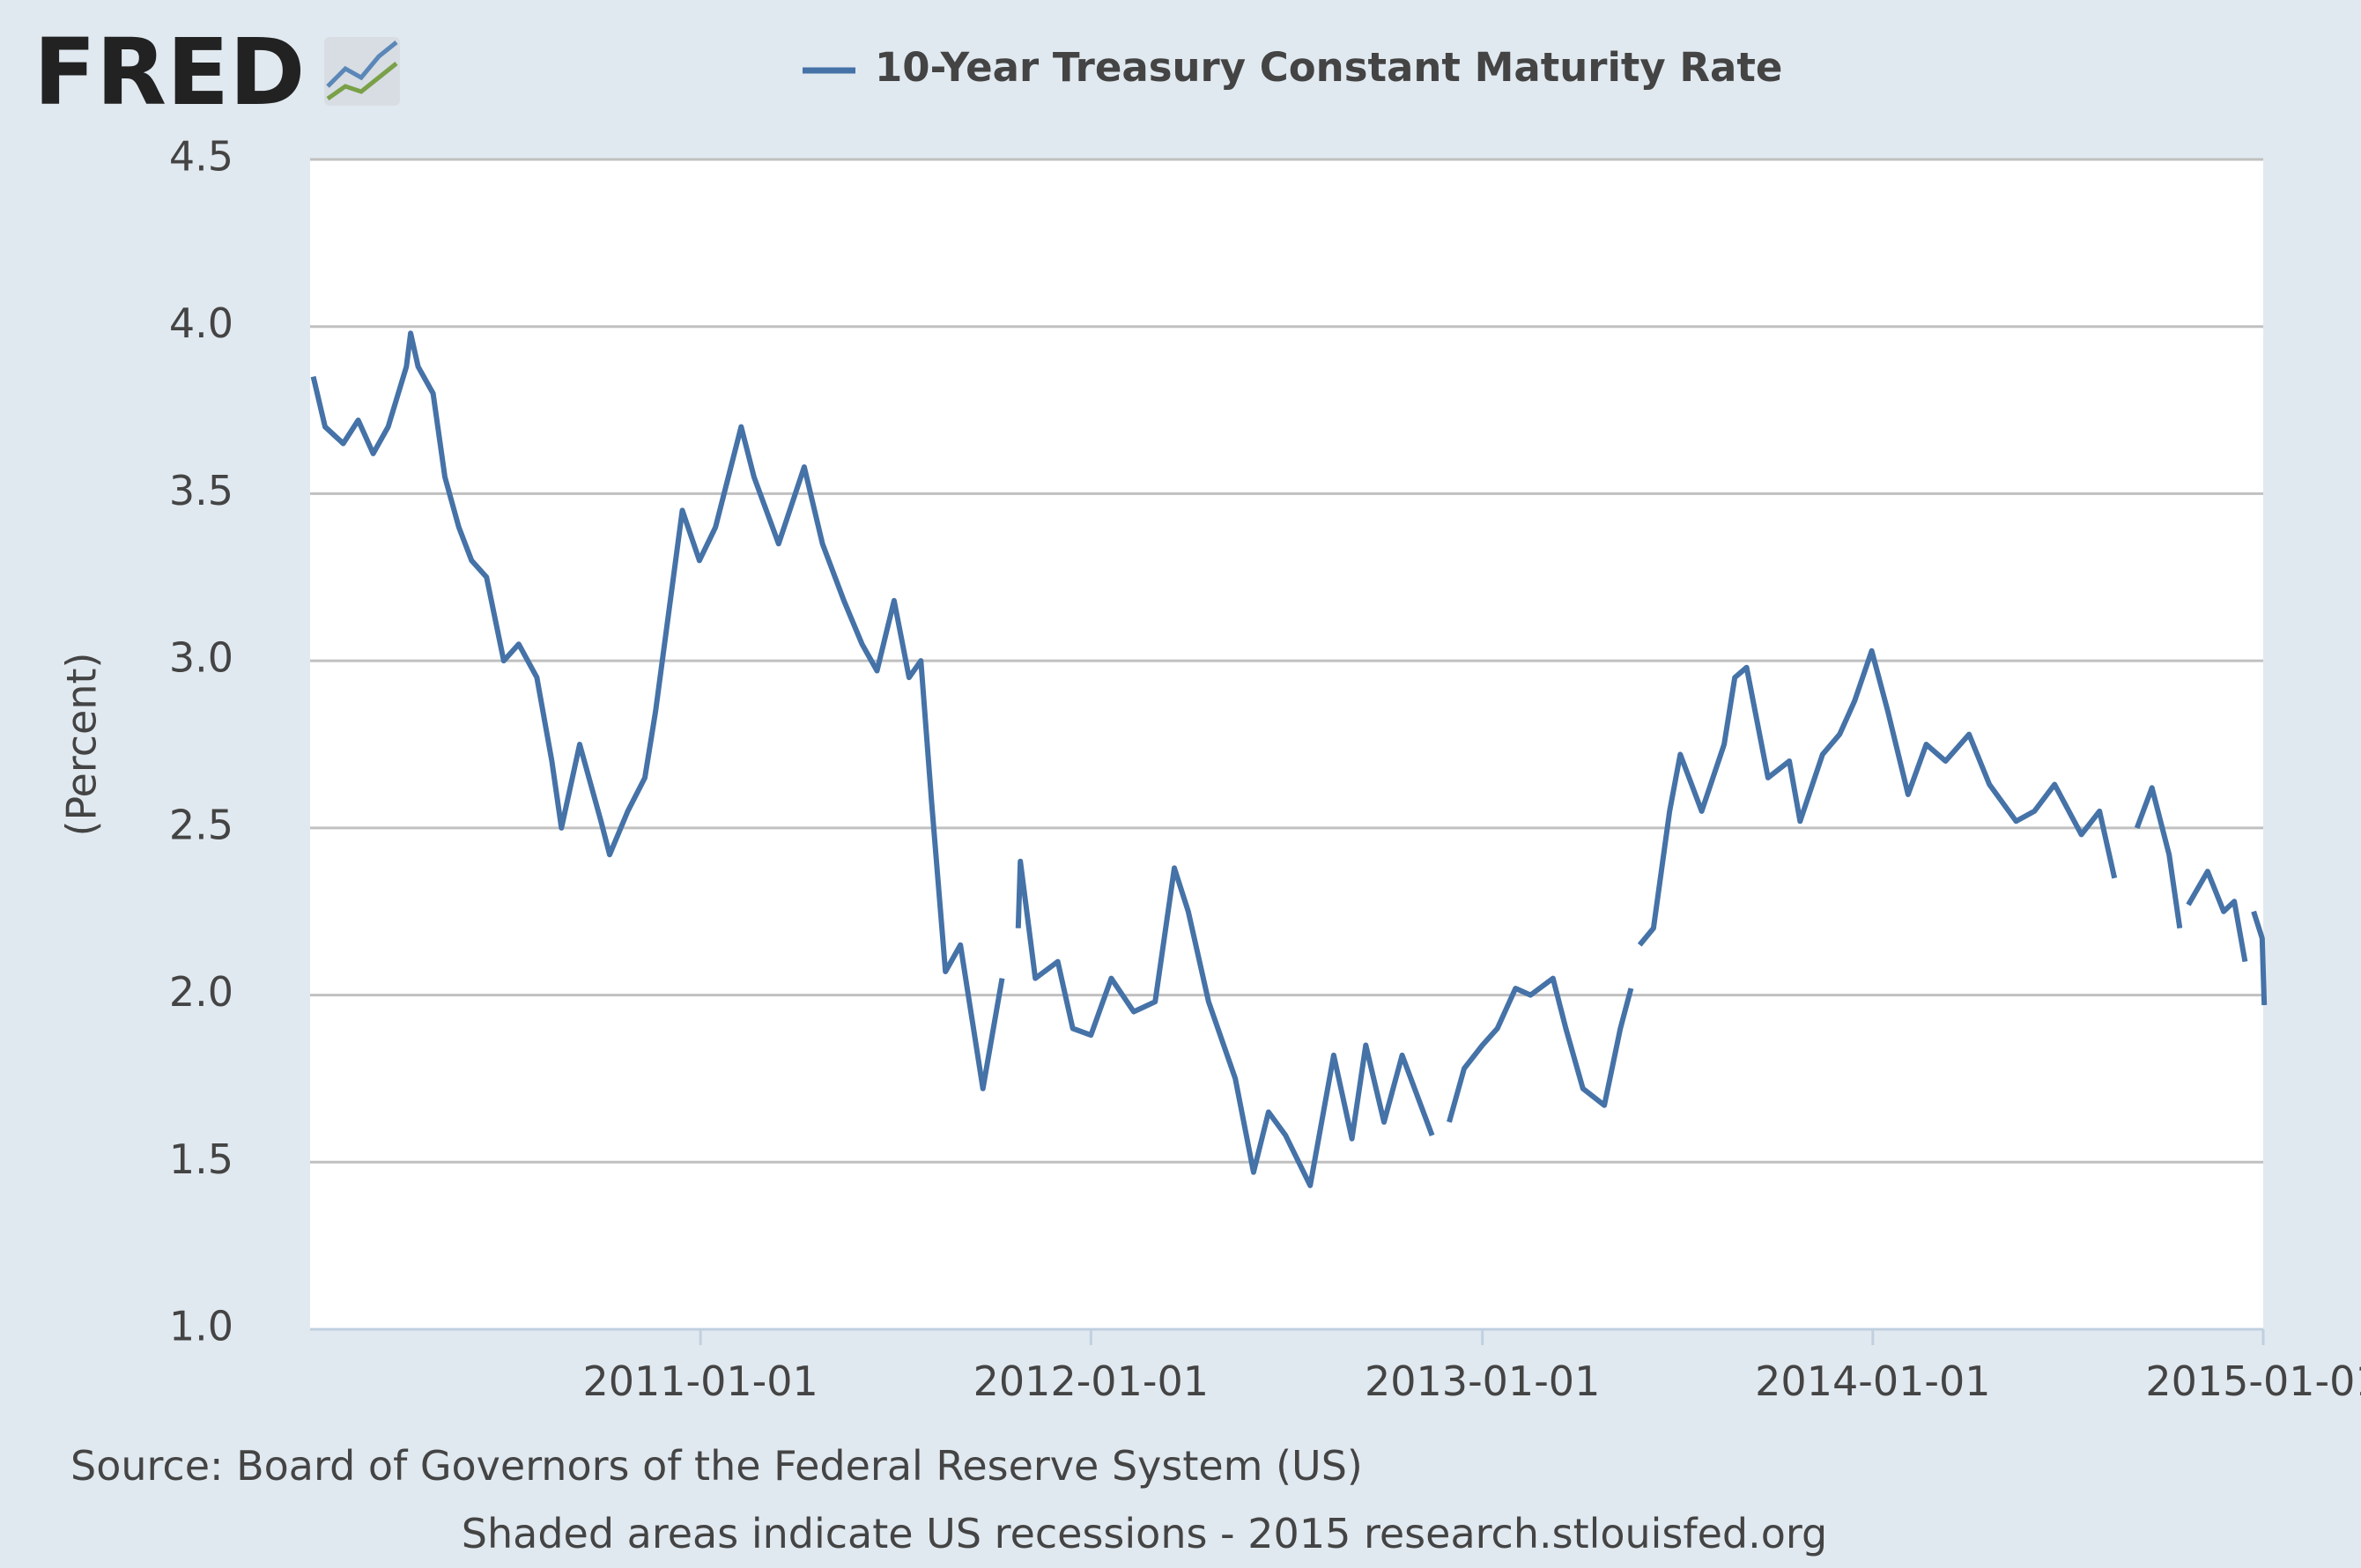  Describe the element at coordinates (169, 72) in the screenshot. I see `logo: FRED` at that location.